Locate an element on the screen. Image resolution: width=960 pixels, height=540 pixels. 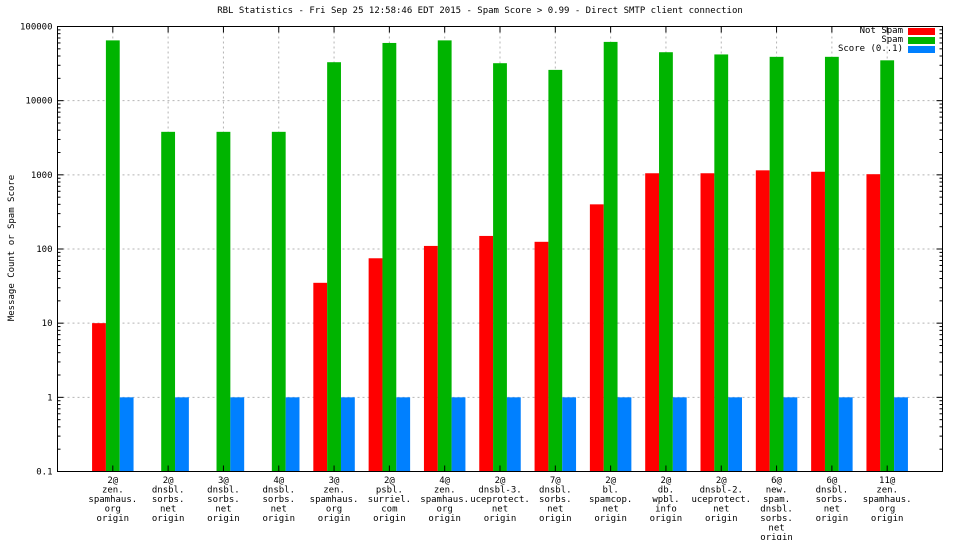
y-tick-label: 100 is located at coordinates (44, 250).